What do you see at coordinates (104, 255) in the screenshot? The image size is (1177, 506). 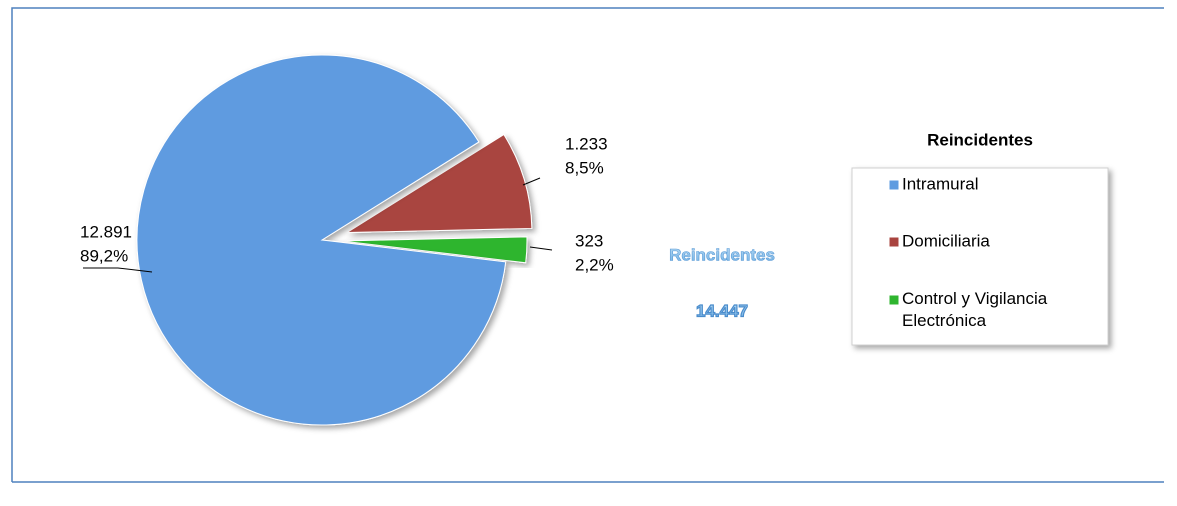 I see `percent-label: 89,2%` at bounding box center [104, 255].